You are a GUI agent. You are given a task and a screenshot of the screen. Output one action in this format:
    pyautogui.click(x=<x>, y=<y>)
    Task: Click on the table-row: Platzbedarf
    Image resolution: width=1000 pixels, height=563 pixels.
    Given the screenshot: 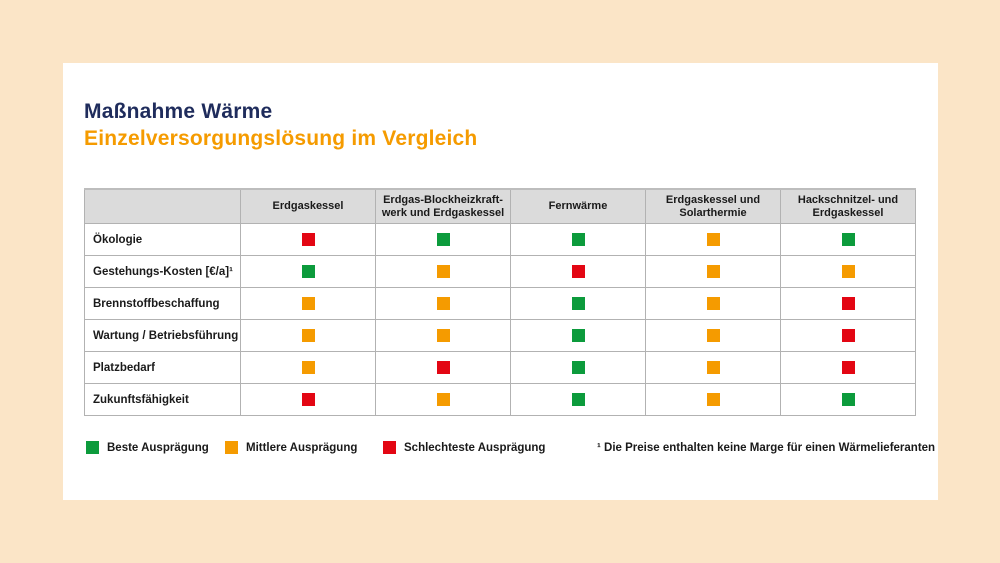 What is the action you would take?
    pyautogui.click(x=500, y=367)
    